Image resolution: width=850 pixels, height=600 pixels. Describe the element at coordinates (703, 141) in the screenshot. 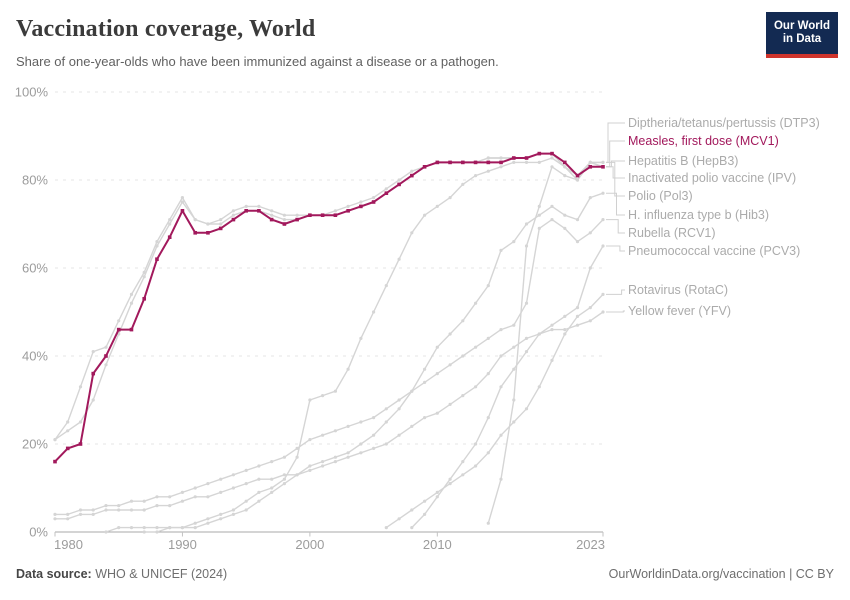

I see `legend-label-MCV1: Measles, first dose (MCV1)` at that location.